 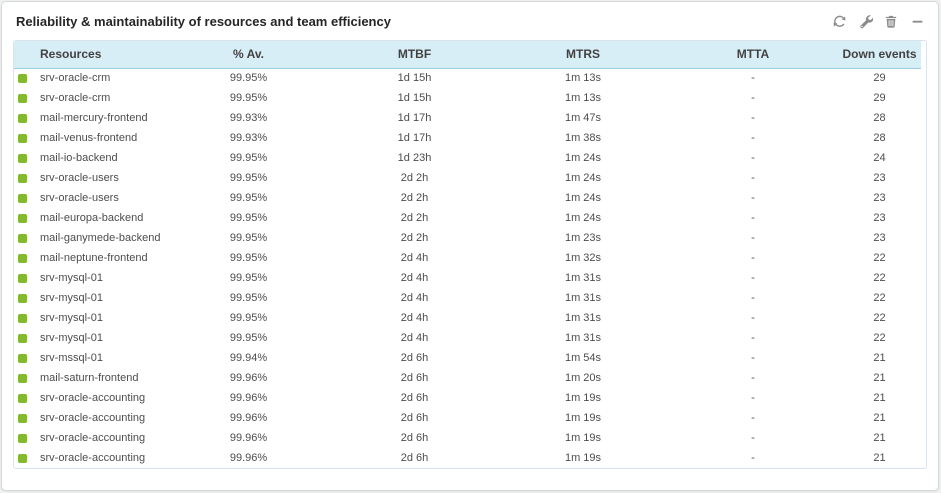 What do you see at coordinates (100, 238) in the screenshot?
I see `resource-name: mail-ganymede-backend` at bounding box center [100, 238].